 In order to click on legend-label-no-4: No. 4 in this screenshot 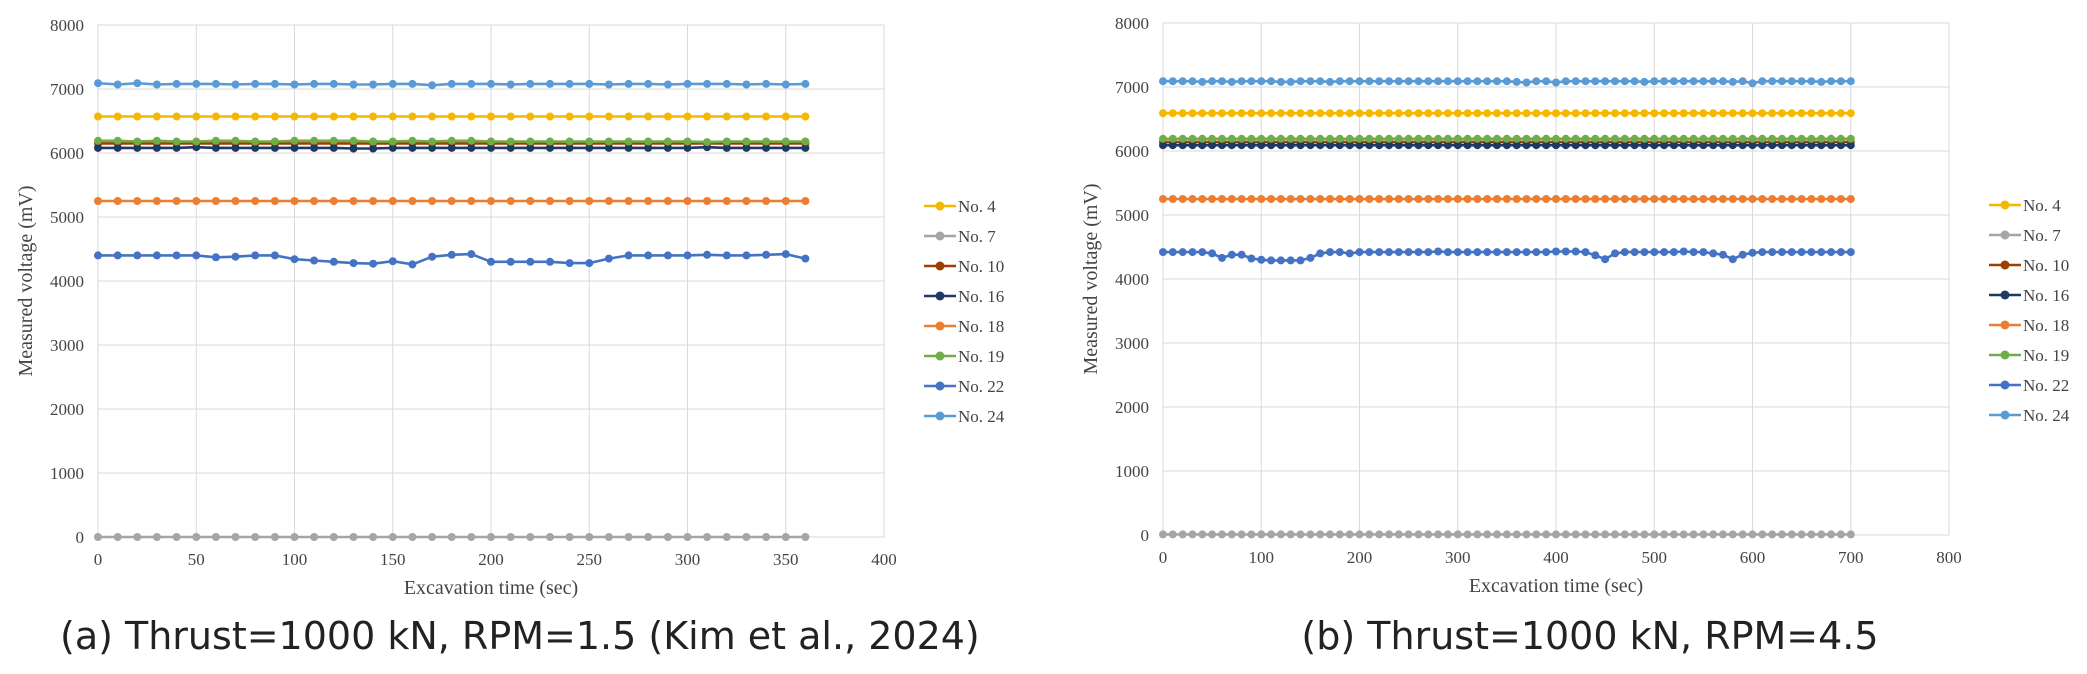, I will do `click(2042, 205)`.